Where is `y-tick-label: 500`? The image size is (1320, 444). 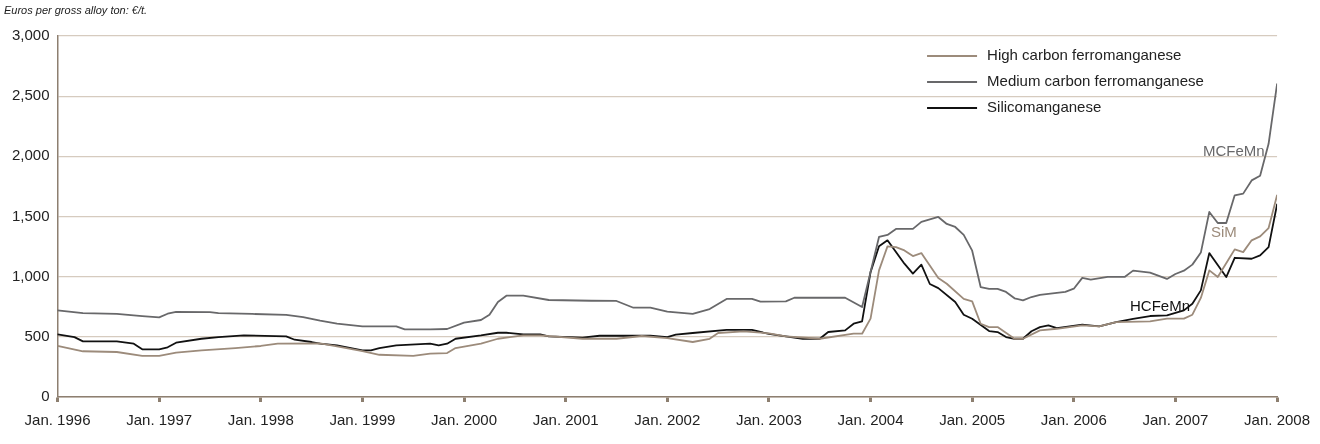
y-tick-label: 500 is located at coordinates (37, 335).